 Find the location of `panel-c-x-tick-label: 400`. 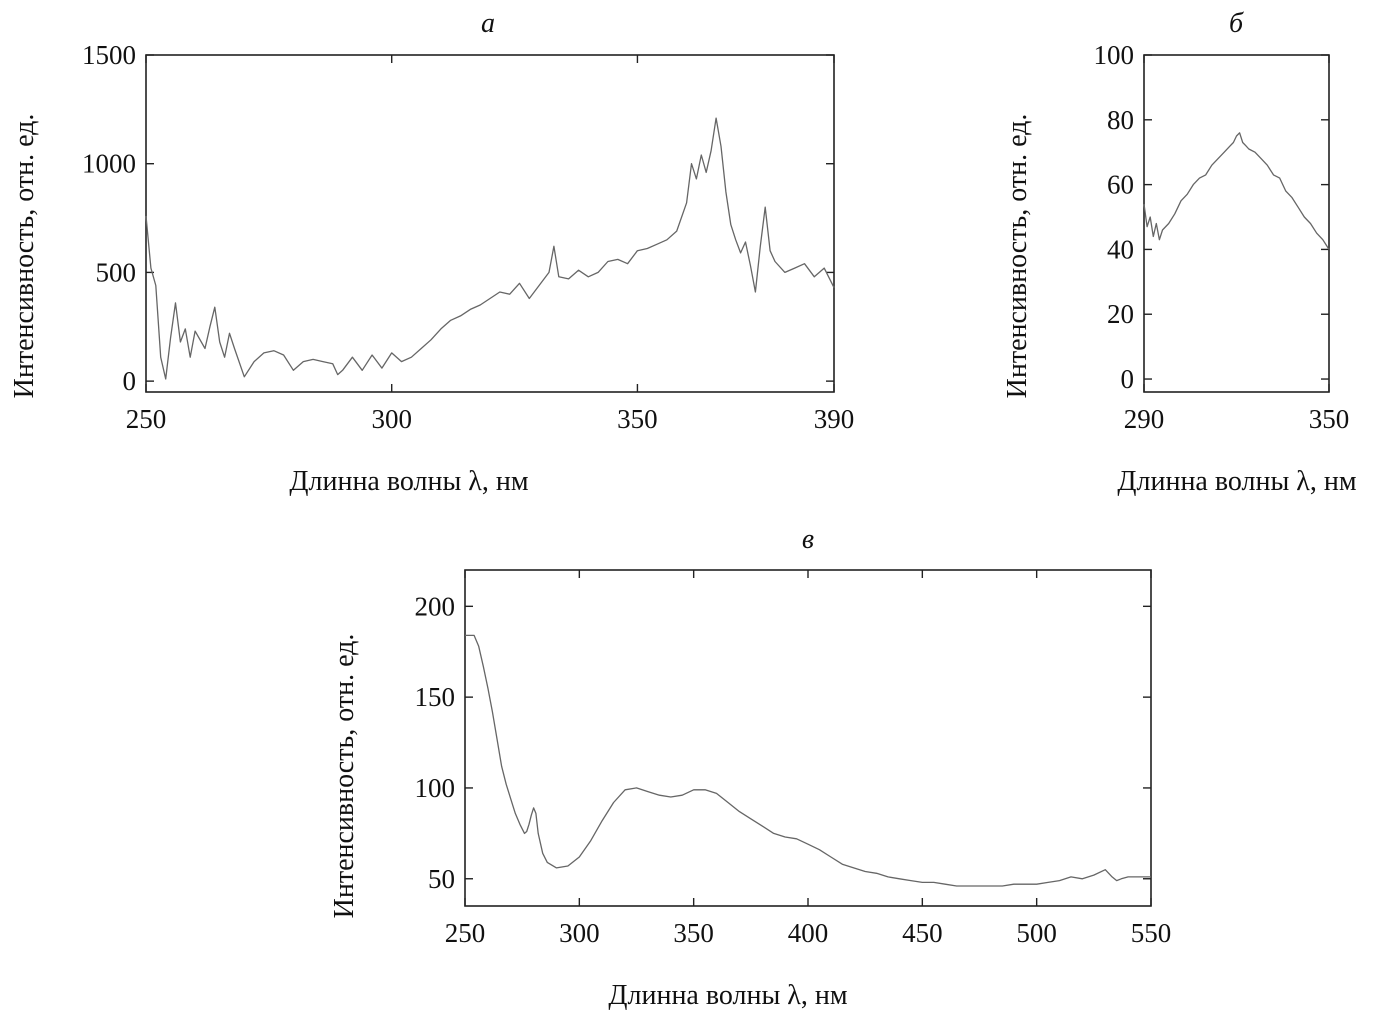

panel-c-x-tick-label: 400 is located at coordinates (808, 933).